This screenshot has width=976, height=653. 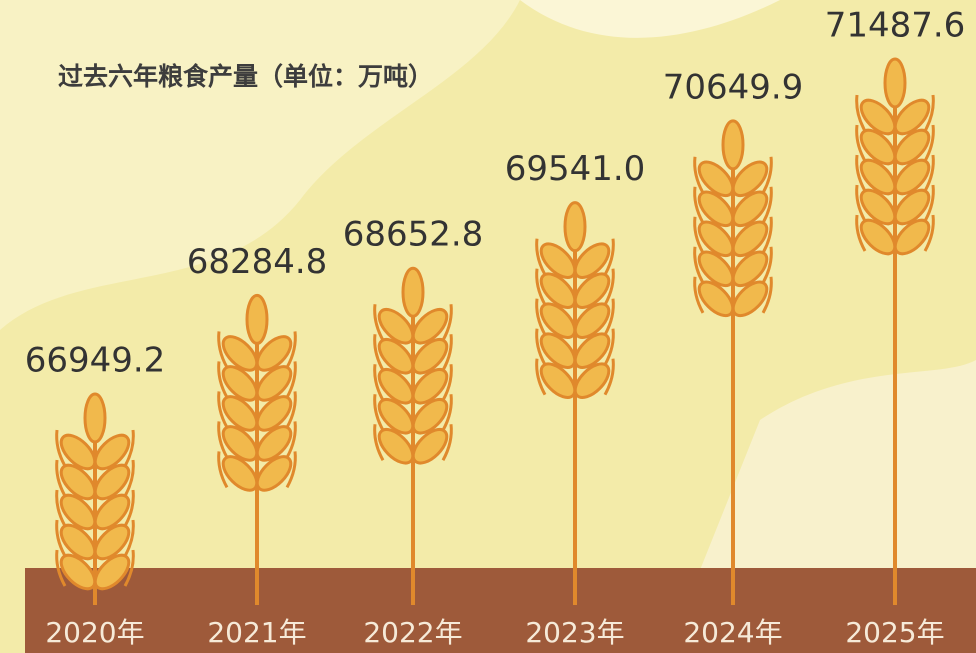 What do you see at coordinates (650, 19) in the screenshot?
I see `bg-shape` at bounding box center [650, 19].